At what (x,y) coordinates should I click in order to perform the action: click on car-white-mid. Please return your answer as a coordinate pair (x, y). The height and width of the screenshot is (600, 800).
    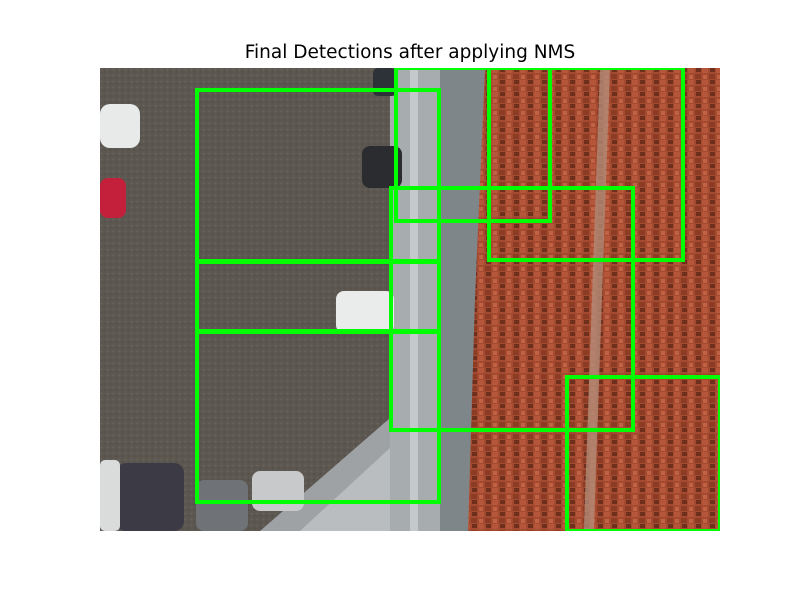
    Looking at the image, I should click on (365, 312).